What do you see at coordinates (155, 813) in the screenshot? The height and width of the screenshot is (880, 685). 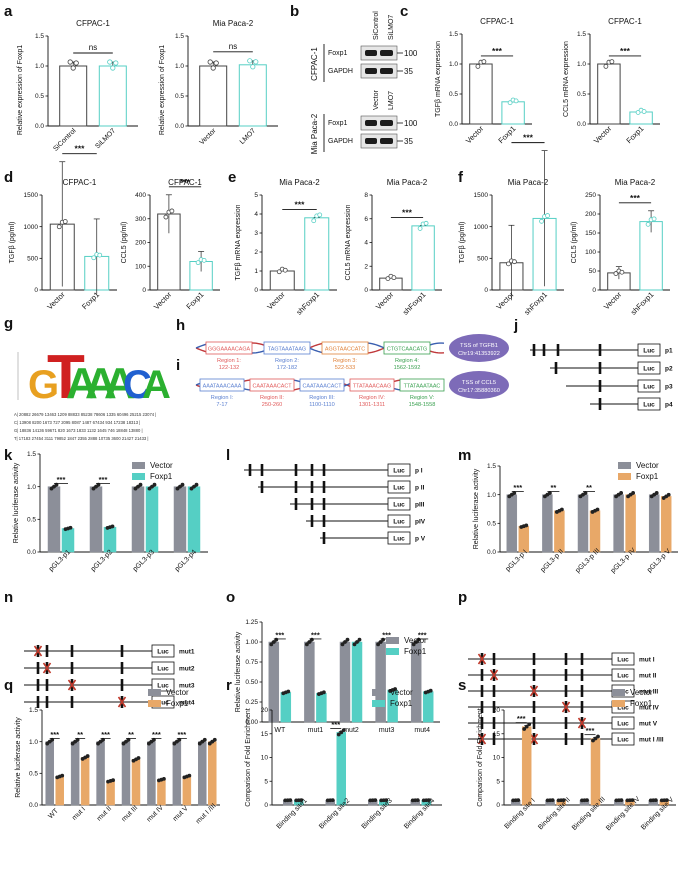 I see `x-tick-label: mut IV` at bounding box center [155, 813].